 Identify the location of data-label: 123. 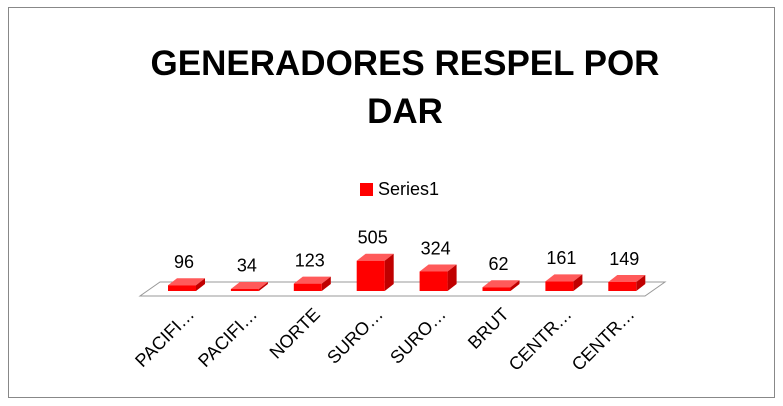
(310, 260).